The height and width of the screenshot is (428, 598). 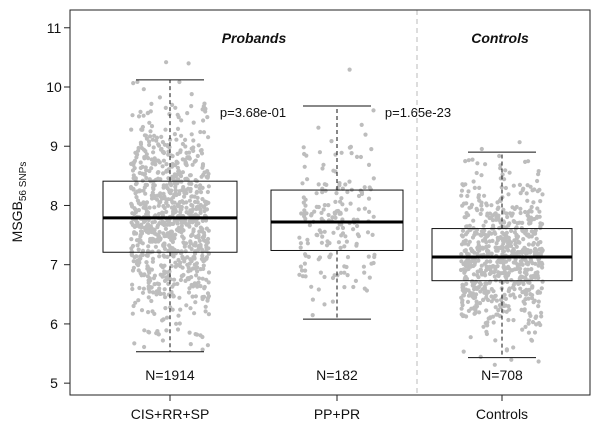 I want to click on x-axis: CIS+RR+SP PP+PR Controls, so click(x=329, y=408).